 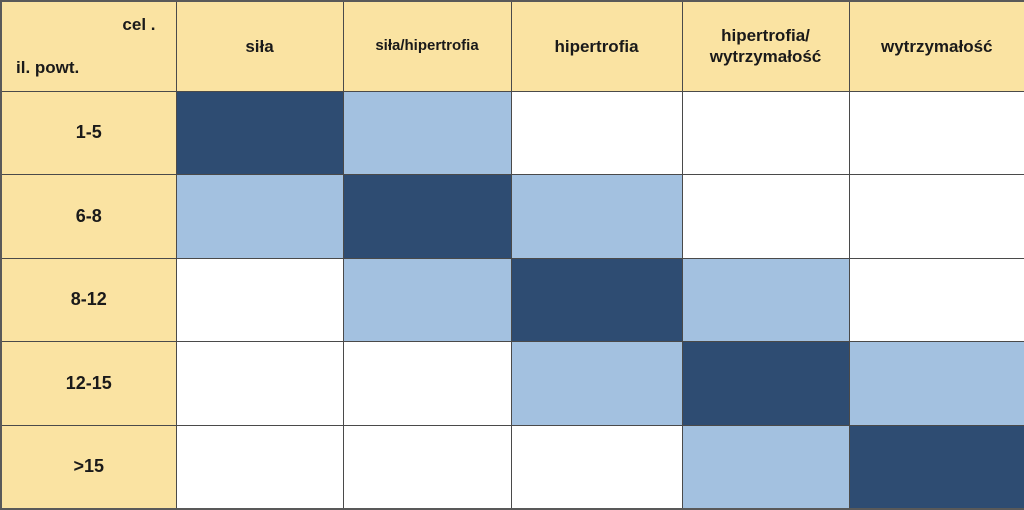 I want to click on col-header-hipertrofia-wytrzymalosc: hipertrofia/ wytrzymałość, so click(x=765, y=46).